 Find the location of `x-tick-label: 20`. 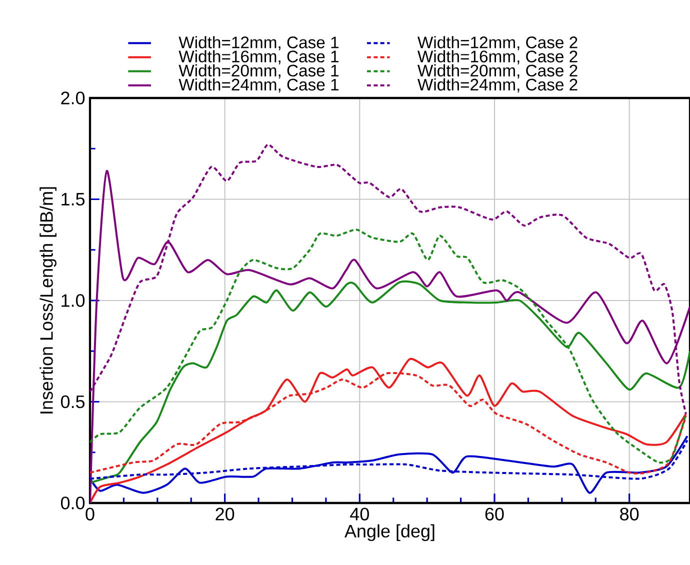

x-tick-label: 20 is located at coordinates (225, 514).